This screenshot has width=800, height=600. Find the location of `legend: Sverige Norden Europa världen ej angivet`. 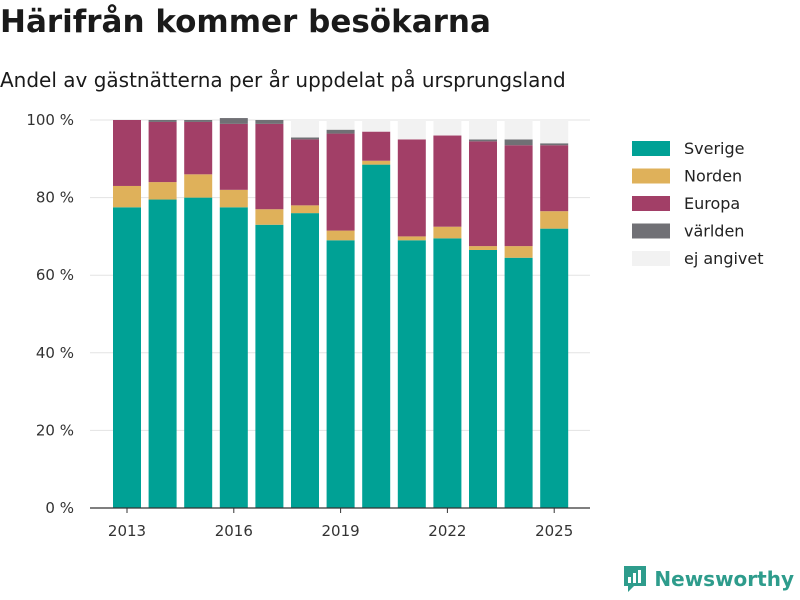

legend: Sverige Norden Europa världen ej angivet is located at coordinates (698, 203).